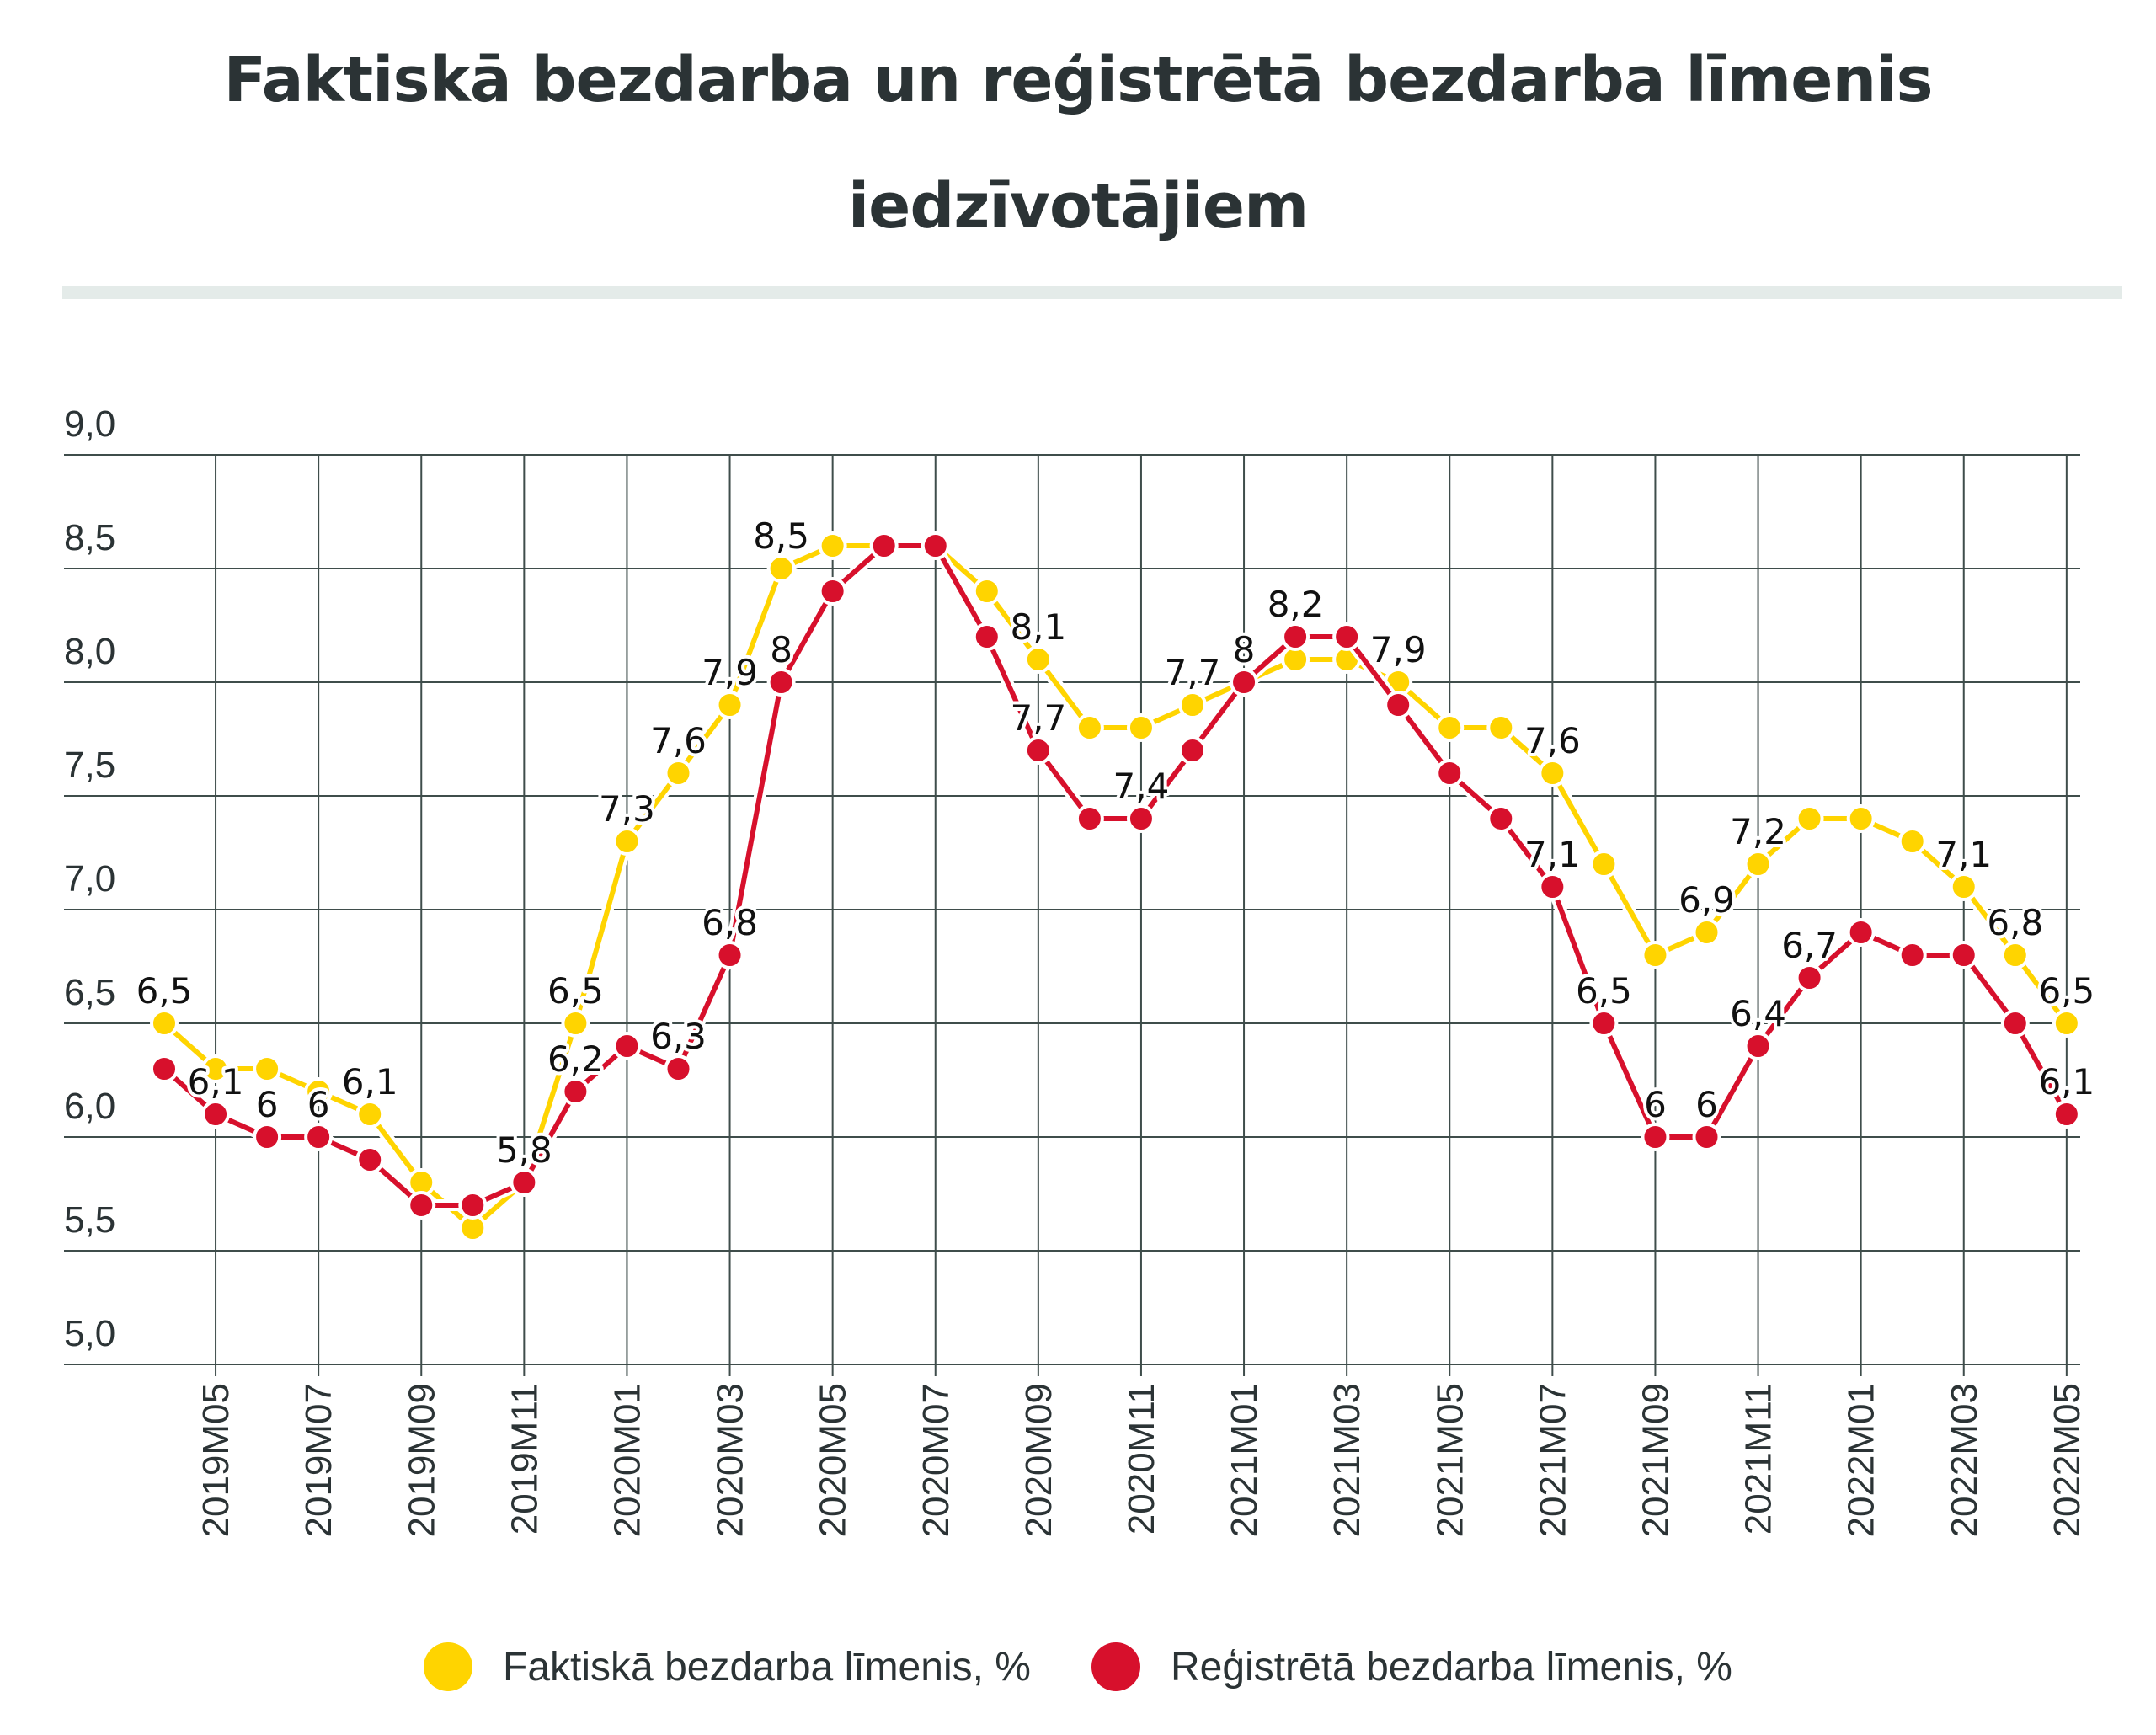 The image size is (2156, 1735). Describe the element at coordinates (89, 879) in the screenshot. I see `y-tick-label: 7,0` at that location.